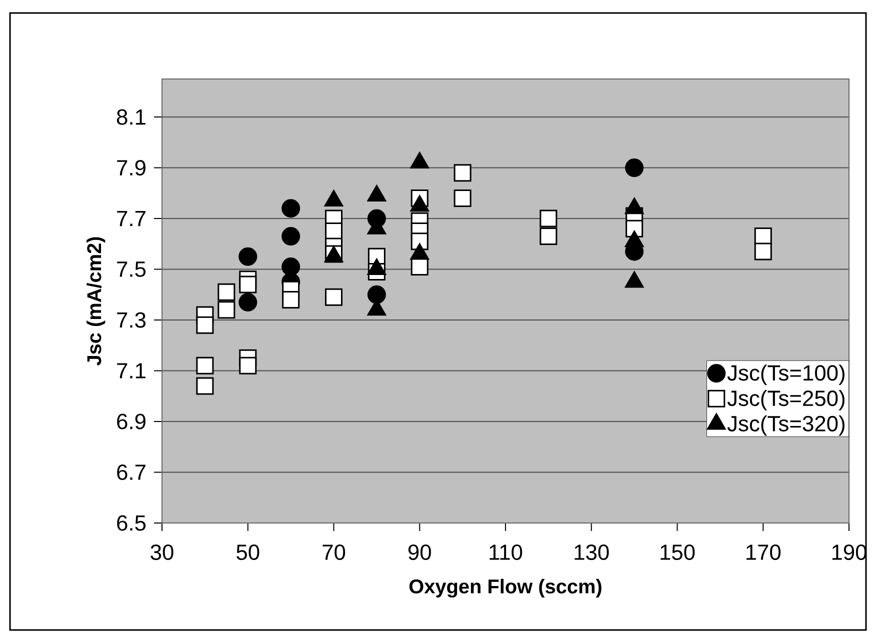 Image resolution: width=875 pixels, height=640 pixels. Describe the element at coordinates (785, 400) in the screenshot. I see `legend-label: Jsc(Ts=250)` at that location.